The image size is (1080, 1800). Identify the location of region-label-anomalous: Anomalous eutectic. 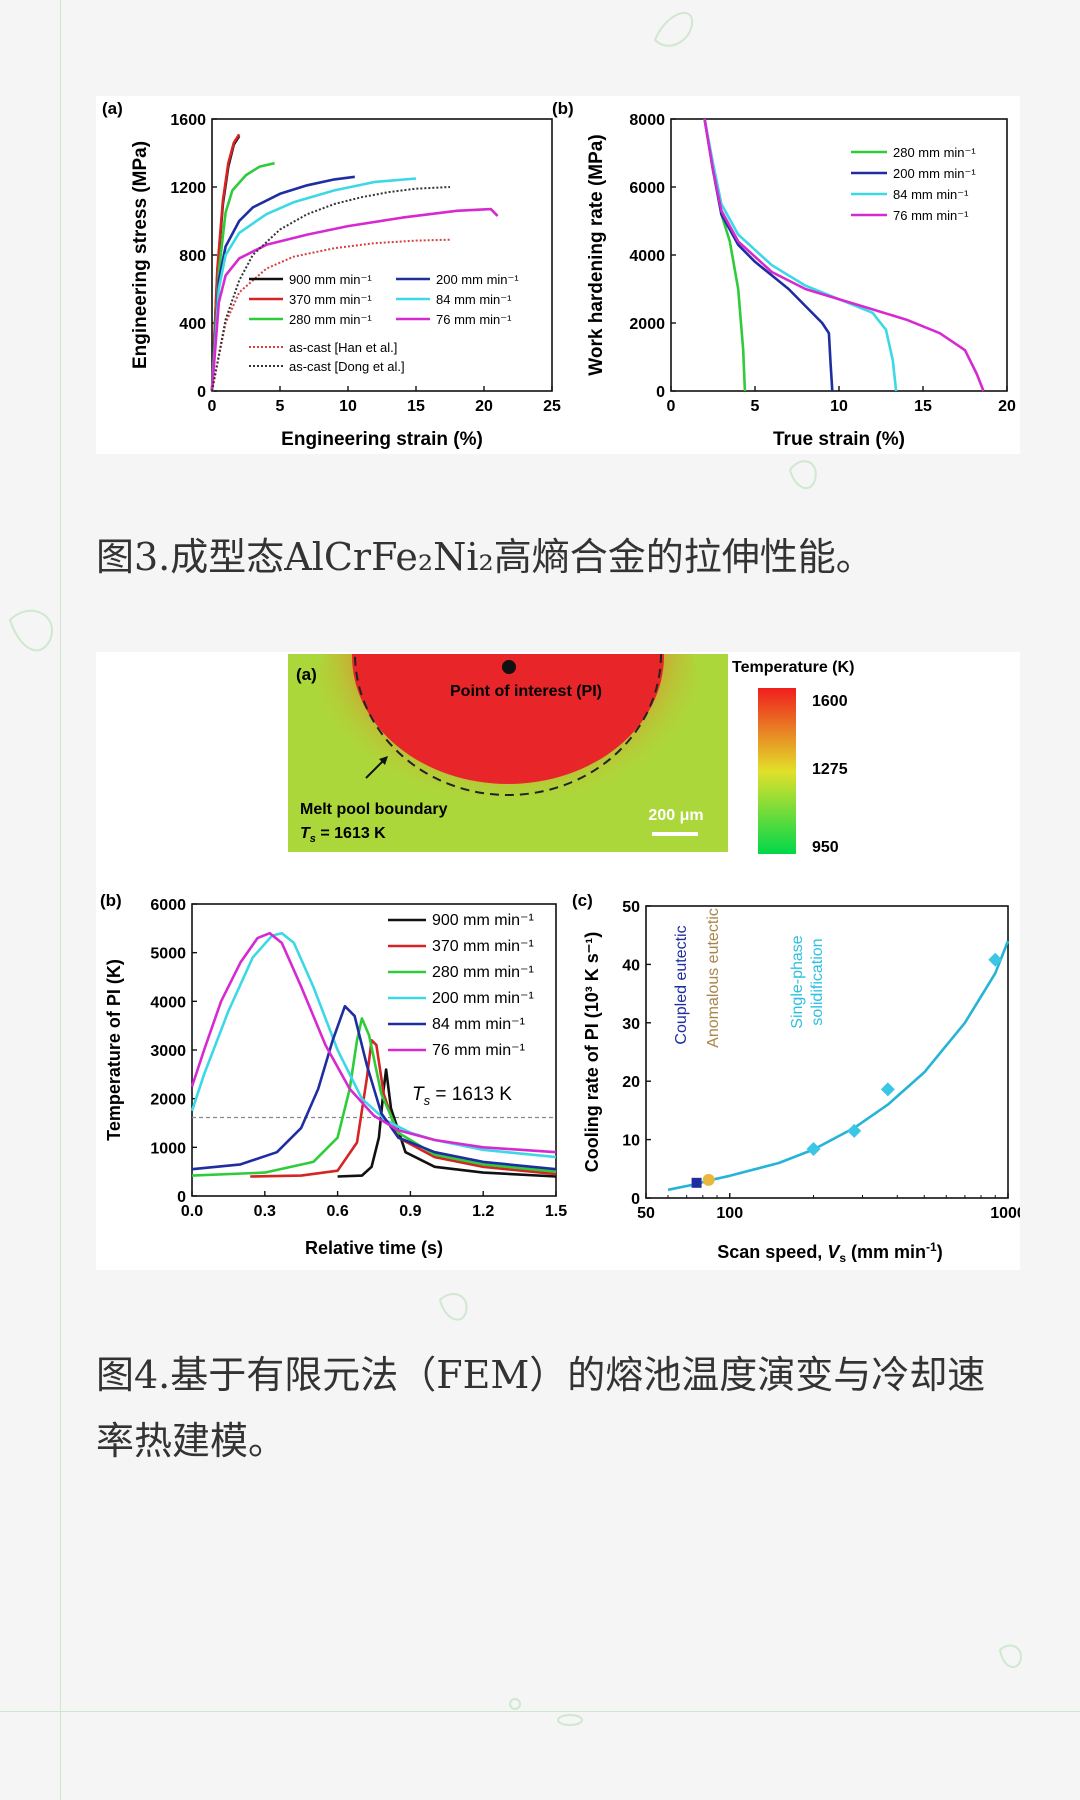
(713, 978).